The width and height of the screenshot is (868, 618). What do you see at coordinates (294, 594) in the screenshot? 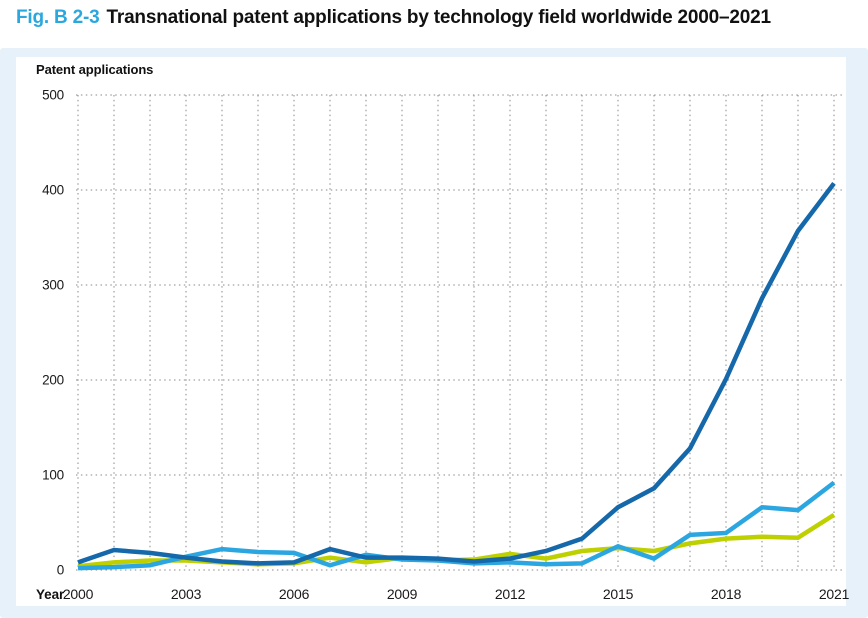
I see `x-tick-label: 2006` at bounding box center [294, 594].